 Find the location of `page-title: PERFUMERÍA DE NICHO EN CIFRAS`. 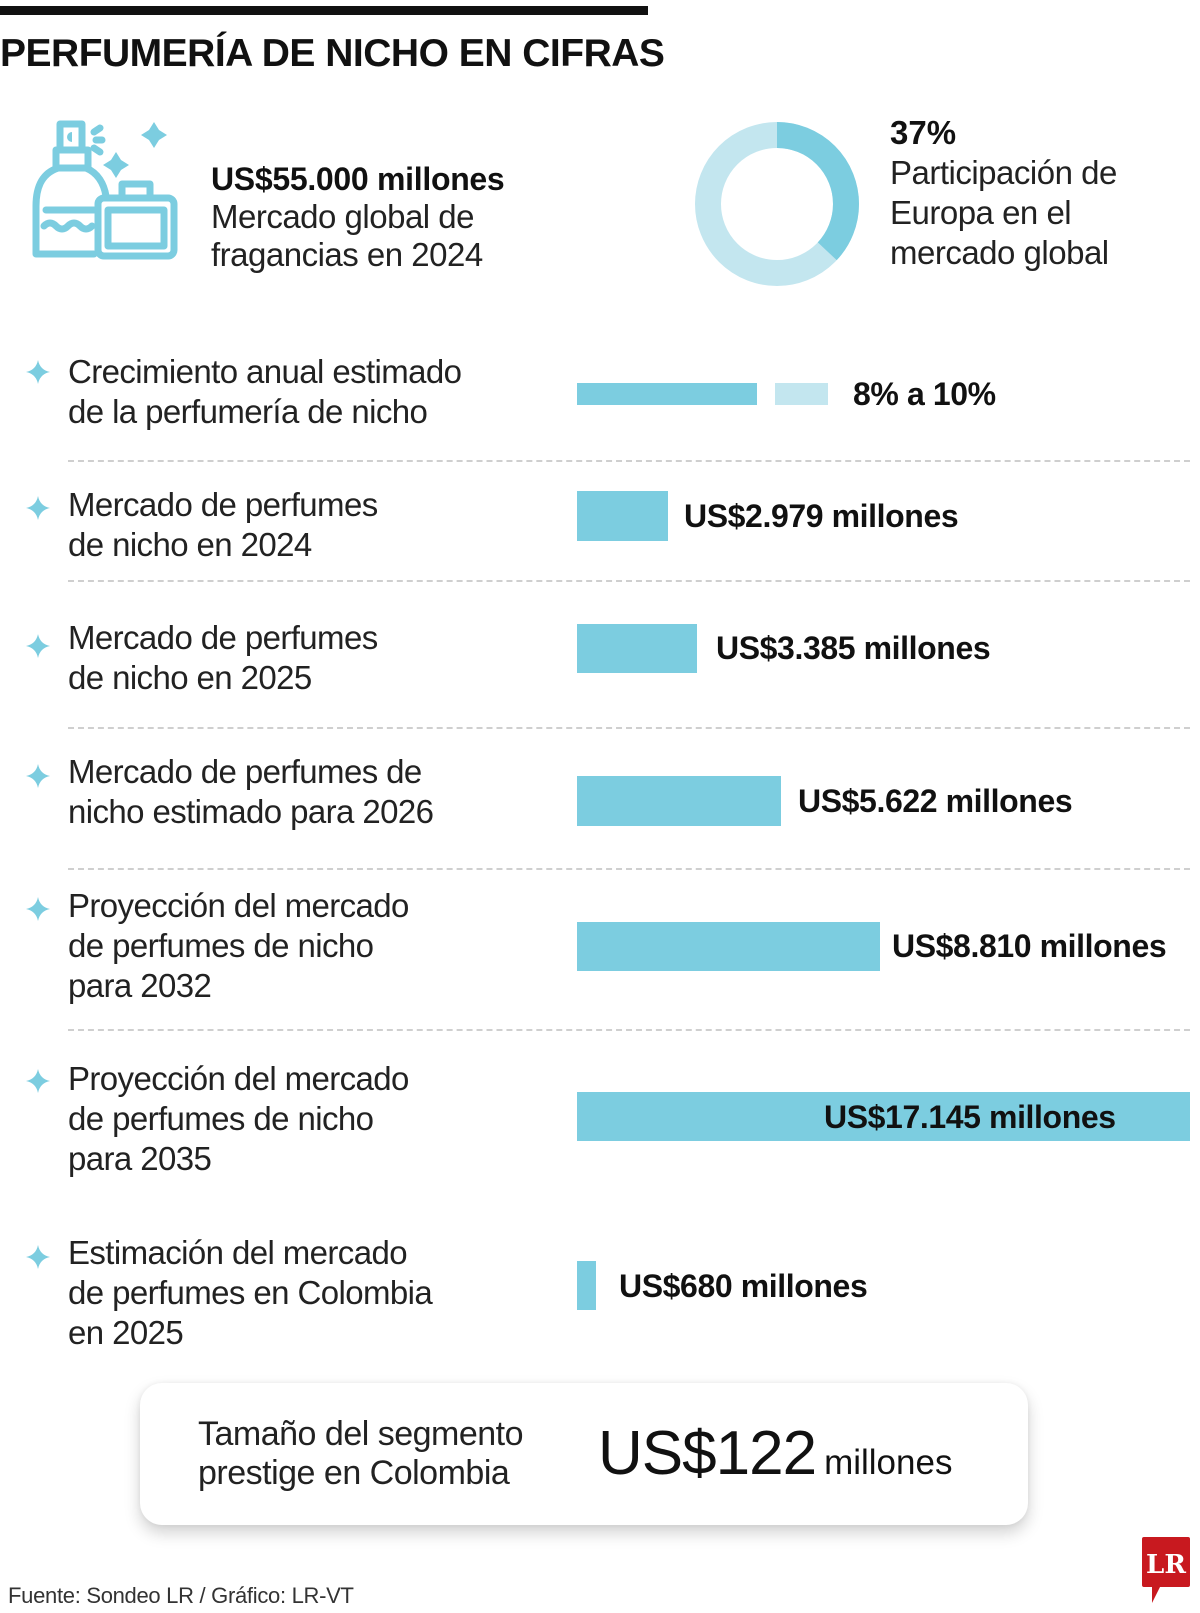

page-title: PERFUMERÍA DE NICHO EN CIFRAS is located at coordinates (332, 53).